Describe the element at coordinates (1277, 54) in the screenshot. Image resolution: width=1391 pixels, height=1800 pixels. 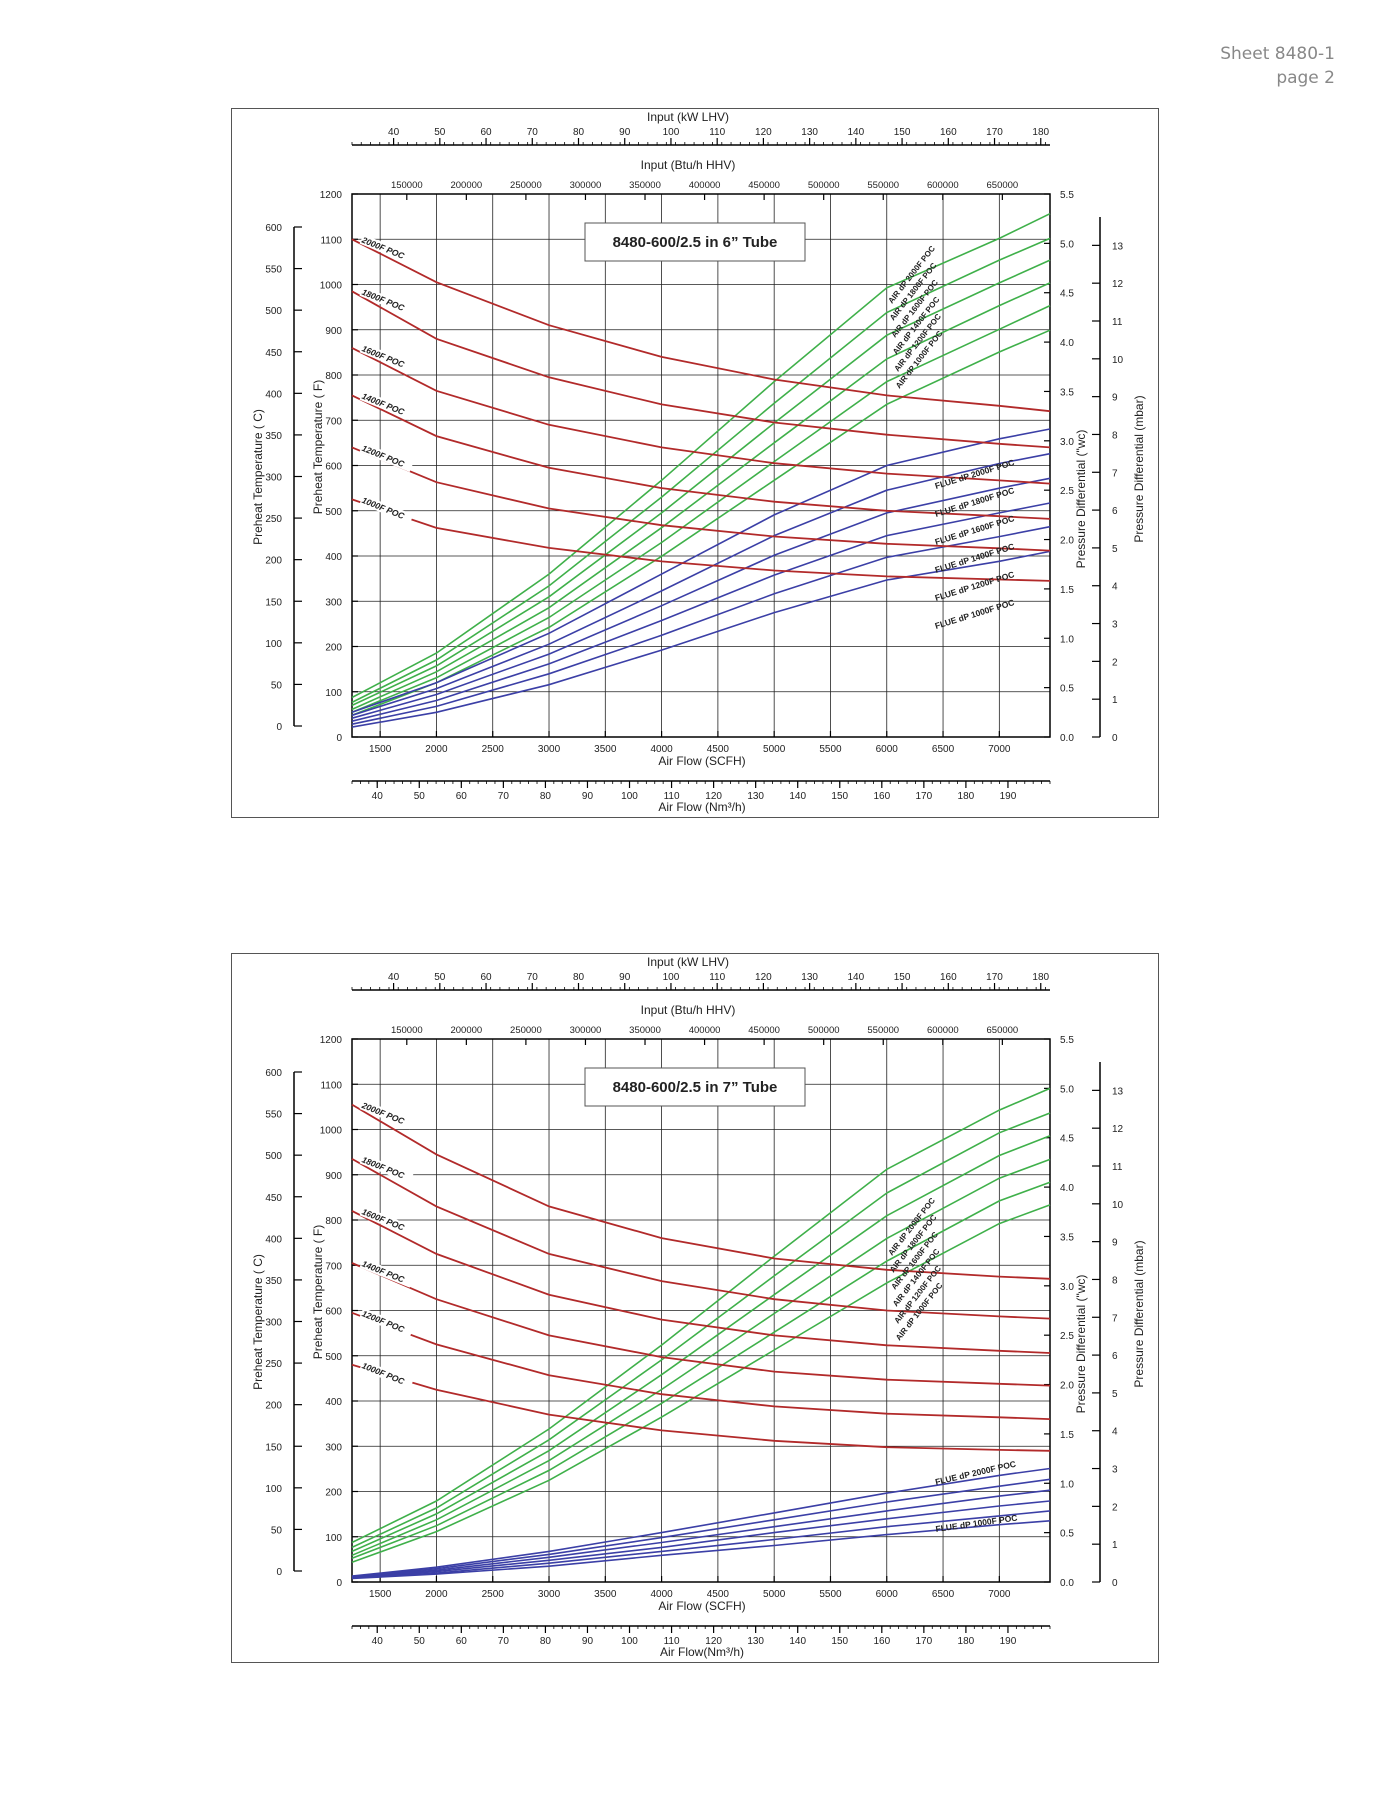
I see `sheet-number: Sheet 8480-1` at that location.